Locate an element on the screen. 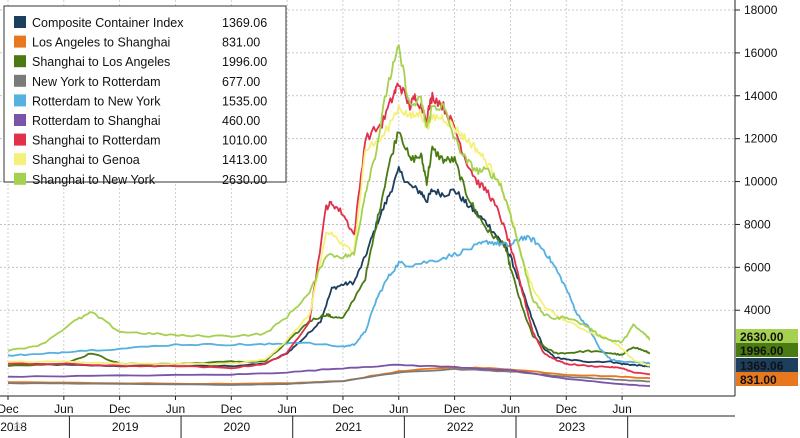  x-year-label: 2019 is located at coordinates (125, 427).